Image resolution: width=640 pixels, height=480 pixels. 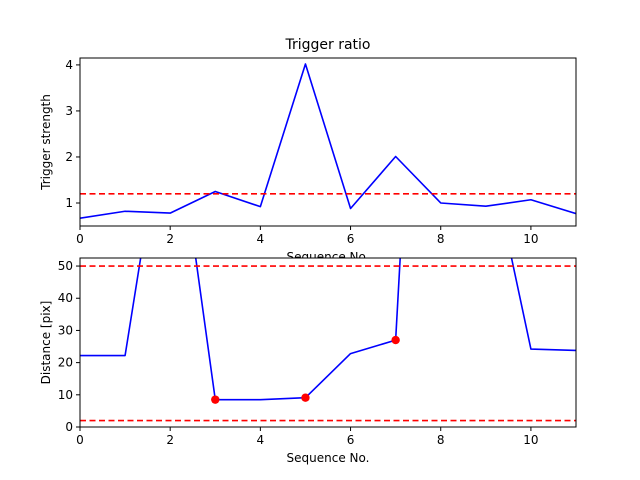 I want to click on y-tick-label: 4, so click(x=69, y=65).